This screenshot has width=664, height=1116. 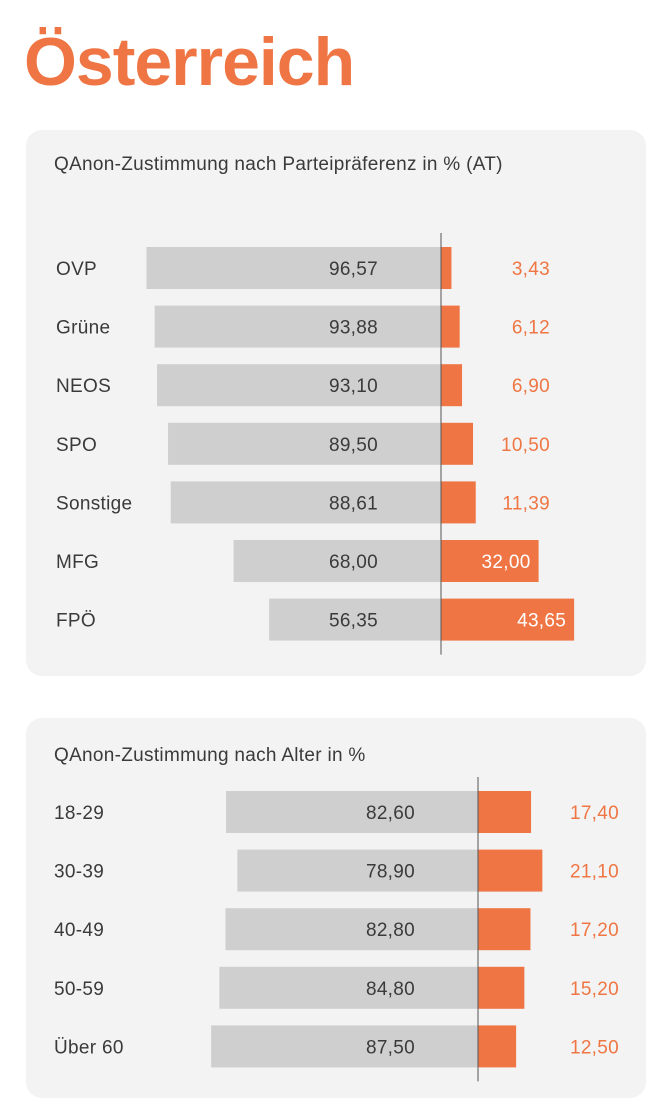 What do you see at coordinates (594, 872) in the screenshot?
I see `data-label: 21,10` at bounding box center [594, 872].